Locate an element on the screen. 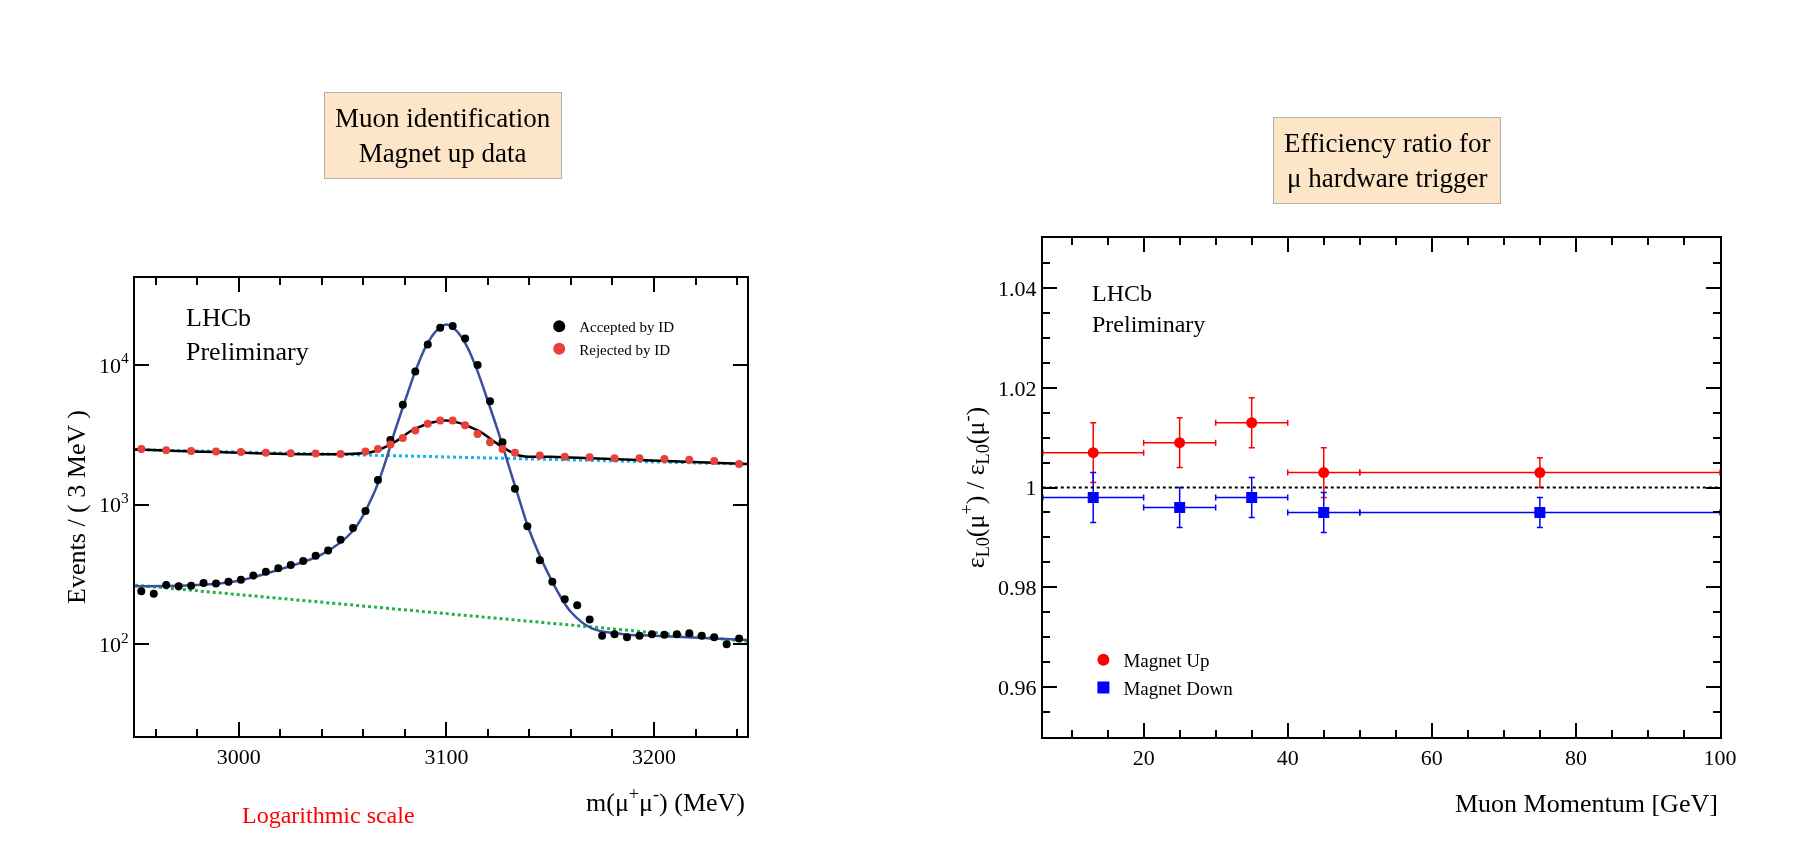 This screenshot has height=845, width=1818. x-tick-label: 3100 is located at coordinates (446, 757).